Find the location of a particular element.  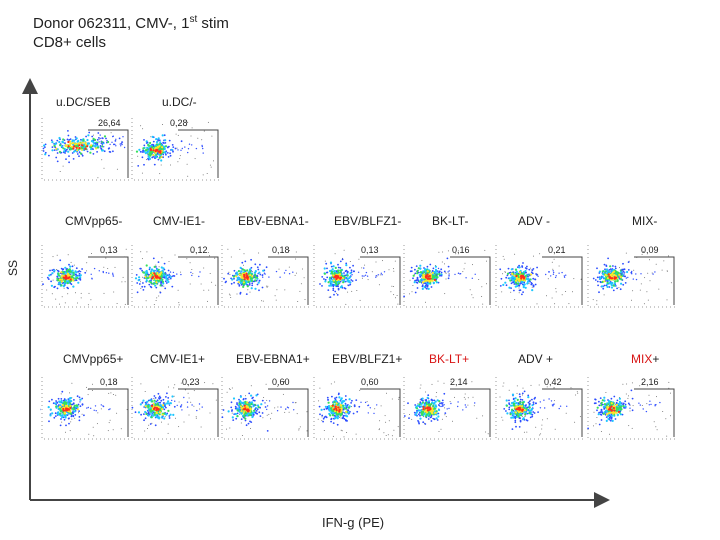

dot-plot is located at coordinates (175, 149).